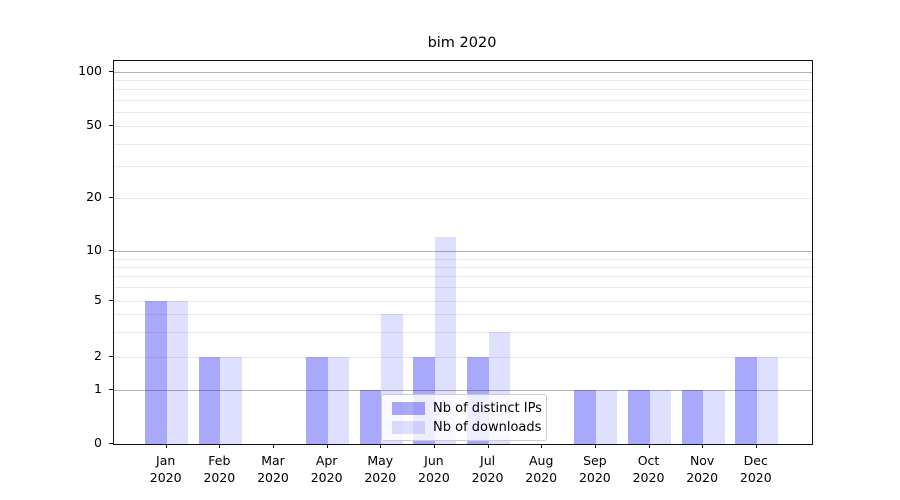 This screenshot has height=500, width=900. What do you see at coordinates (94, 249) in the screenshot?
I see `y-tick-label-10: 10` at bounding box center [94, 249].